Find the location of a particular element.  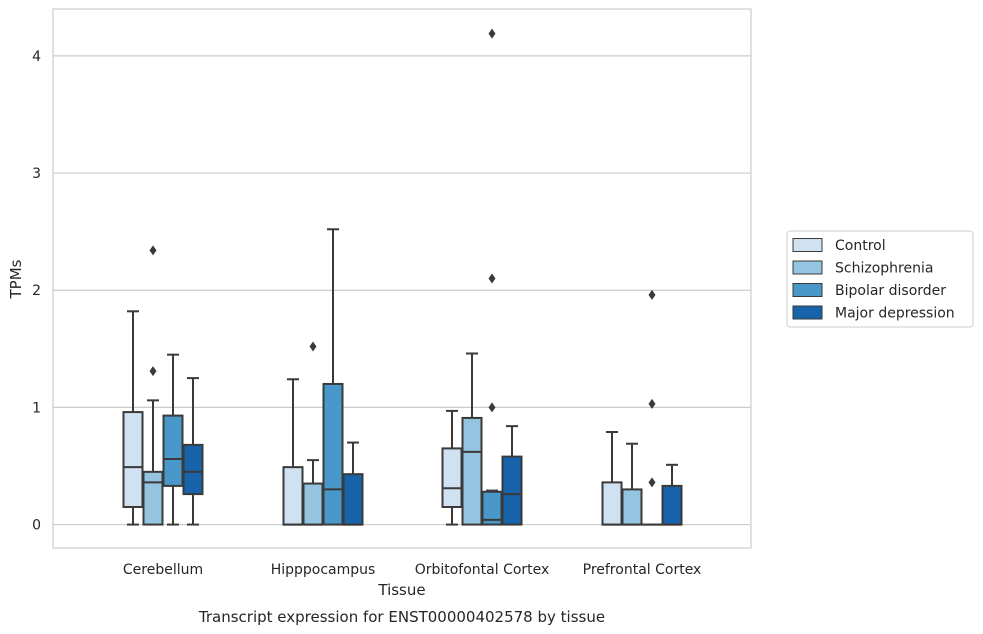

box-bipolar-disorder-cerebellum is located at coordinates (173, 439).